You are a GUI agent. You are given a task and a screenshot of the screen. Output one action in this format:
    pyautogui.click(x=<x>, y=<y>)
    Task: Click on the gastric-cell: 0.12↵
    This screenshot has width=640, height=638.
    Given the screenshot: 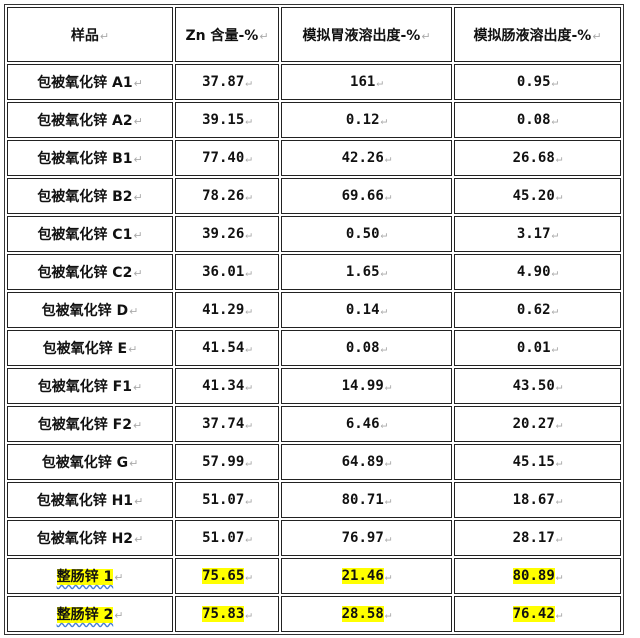 What is the action you would take?
    pyautogui.click(x=366, y=120)
    